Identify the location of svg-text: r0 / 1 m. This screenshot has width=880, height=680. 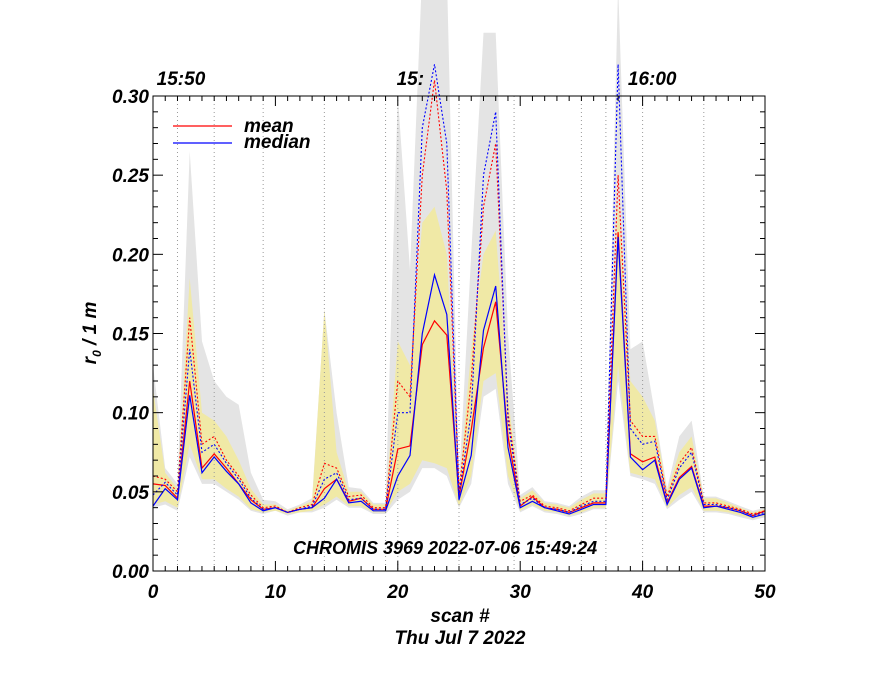
(92, 333).